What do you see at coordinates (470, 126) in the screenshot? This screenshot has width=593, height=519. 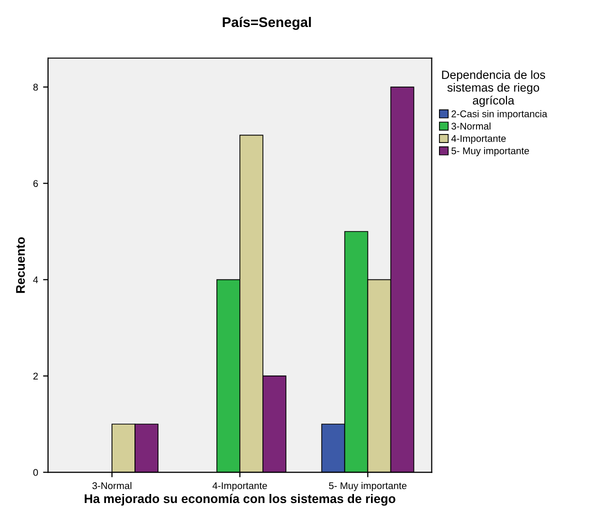 I see `legend-label: 3-Normal` at bounding box center [470, 126].